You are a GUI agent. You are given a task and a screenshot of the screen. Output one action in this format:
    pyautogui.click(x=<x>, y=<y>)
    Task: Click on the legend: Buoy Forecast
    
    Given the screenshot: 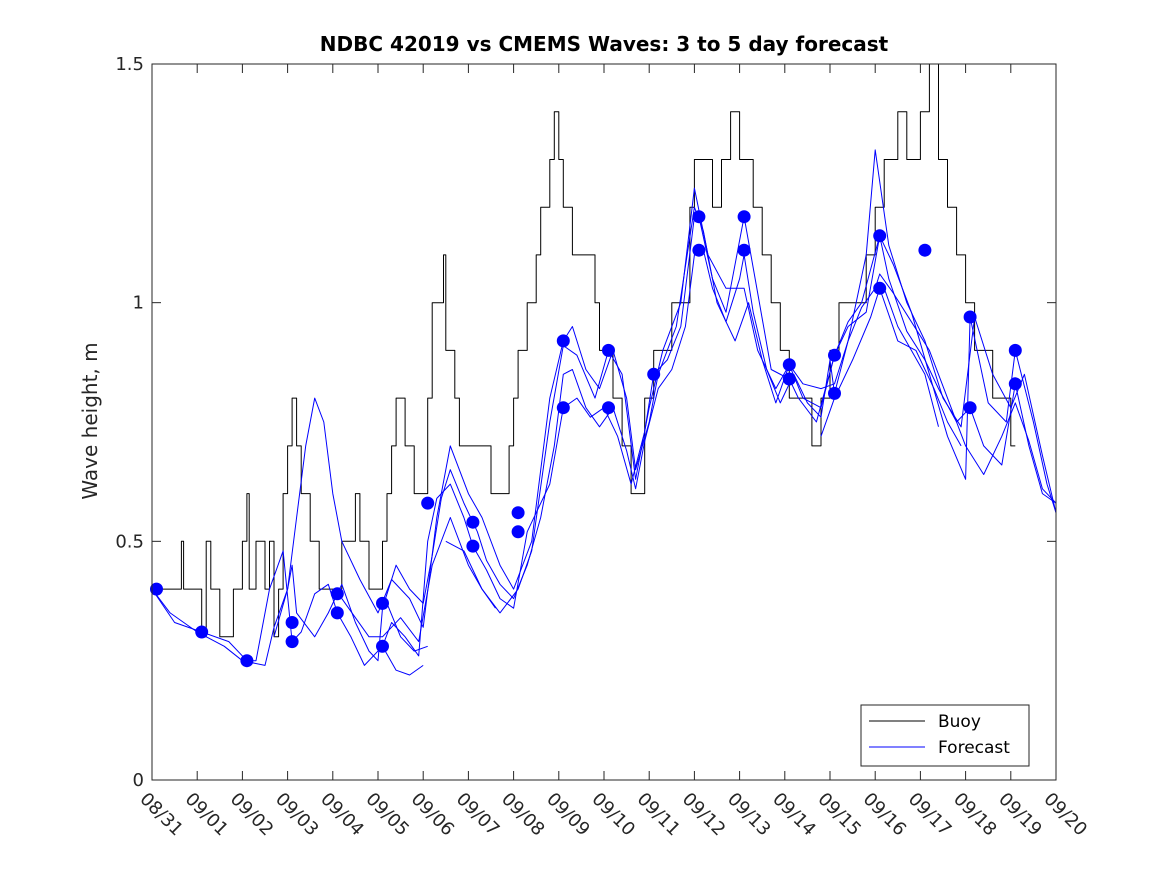 What is the action you would take?
    pyautogui.click(x=945, y=735)
    